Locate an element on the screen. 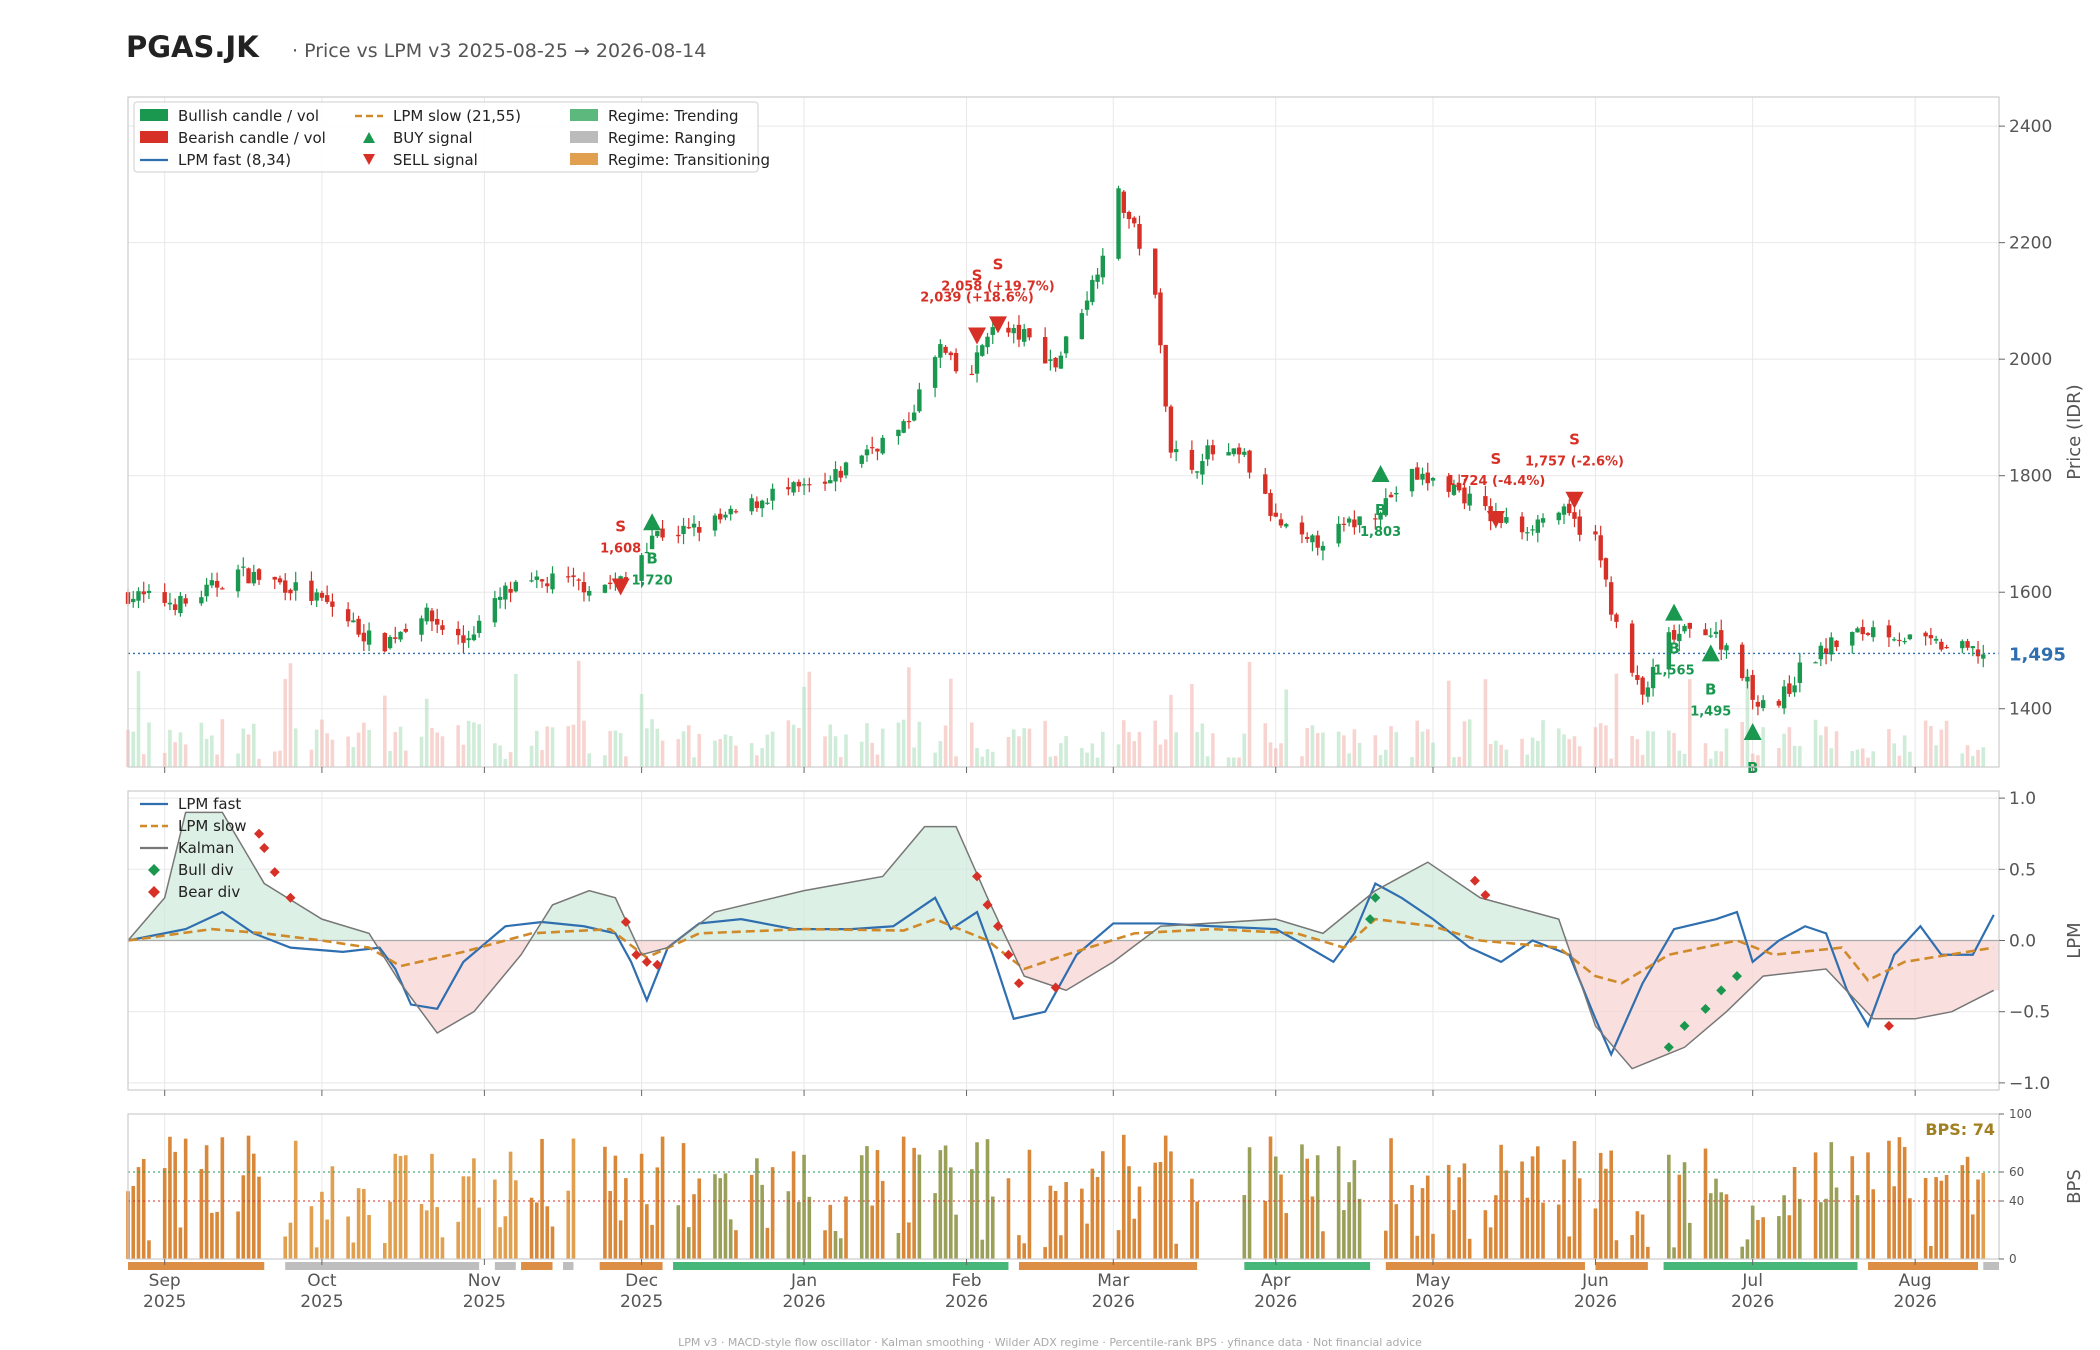 The image size is (2100, 1350). lpm-negative-fill is located at coordinates (1063, 1004).